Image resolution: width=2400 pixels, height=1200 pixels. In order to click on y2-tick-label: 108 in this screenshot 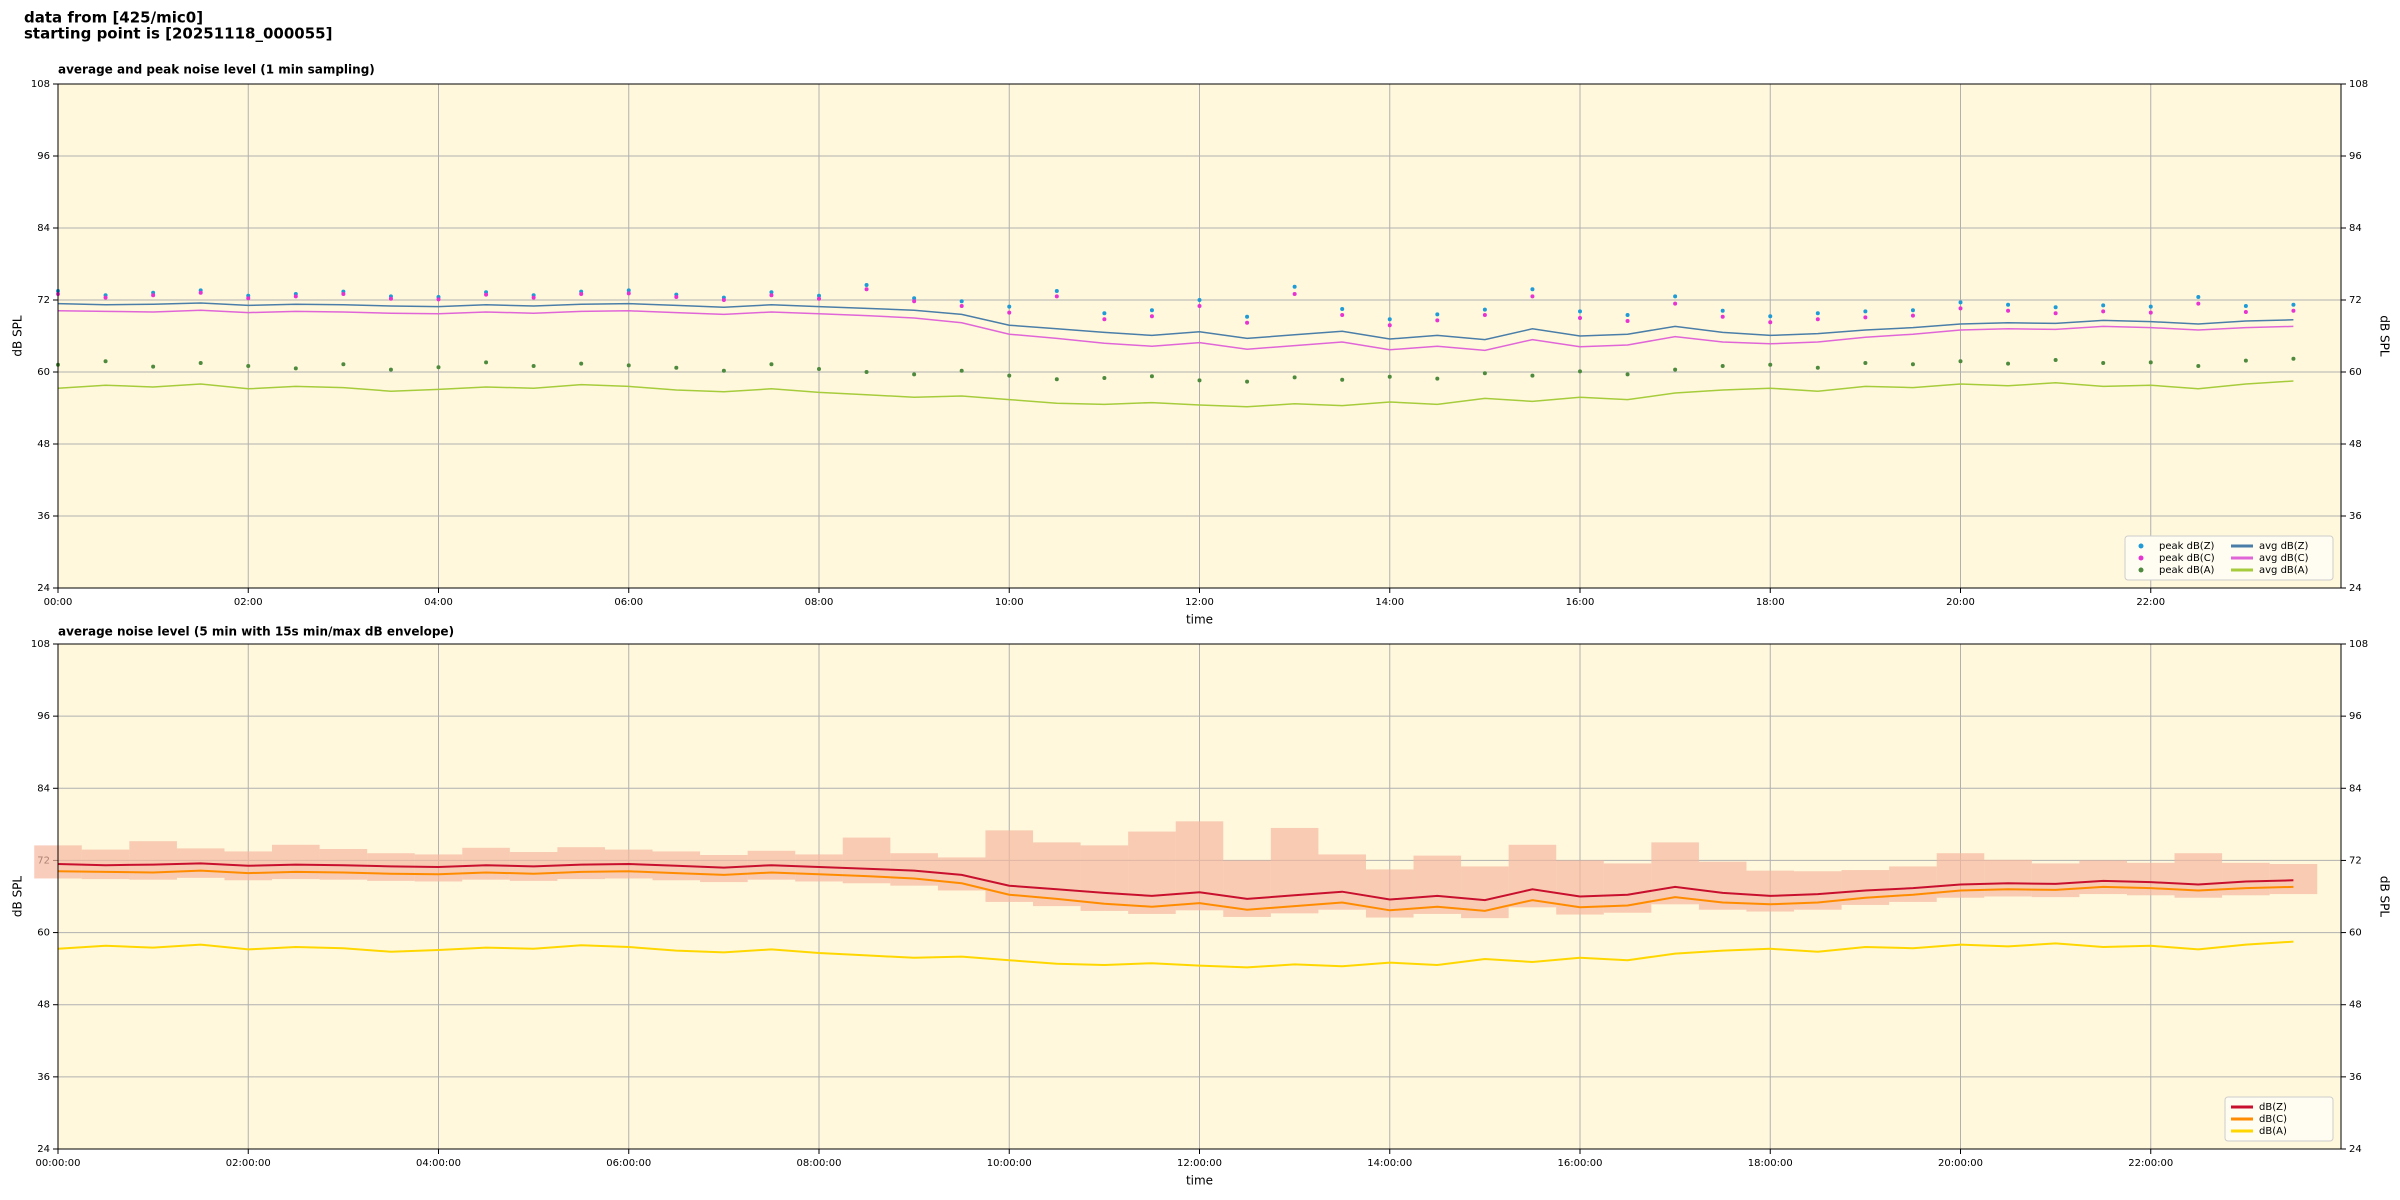, I will do `click(2358, 644)`.